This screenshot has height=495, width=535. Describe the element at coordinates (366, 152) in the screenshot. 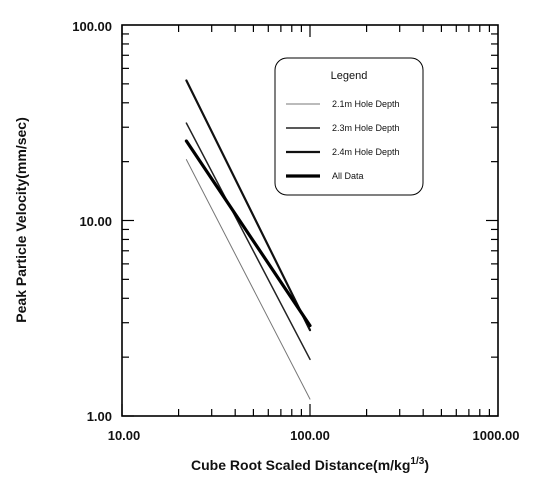

I see `legend-label-3: 2.4m Hole Depth` at that location.